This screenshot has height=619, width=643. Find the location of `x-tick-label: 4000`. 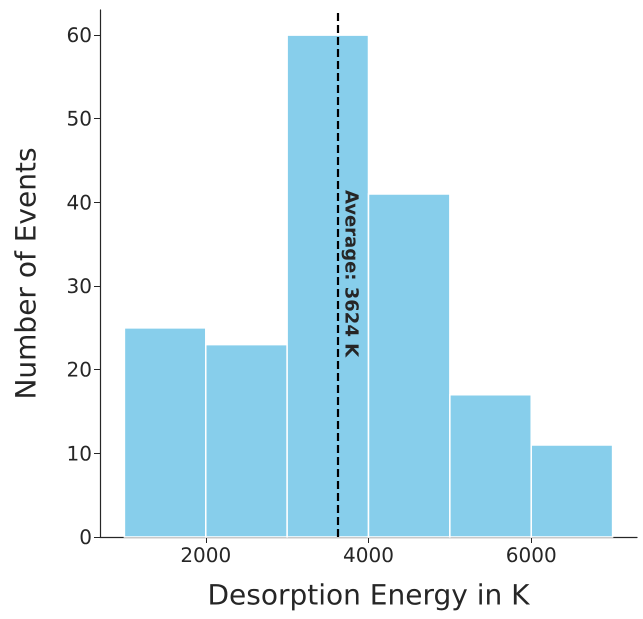

x-tick-label: 4000 is located at coordinates (368, 555).